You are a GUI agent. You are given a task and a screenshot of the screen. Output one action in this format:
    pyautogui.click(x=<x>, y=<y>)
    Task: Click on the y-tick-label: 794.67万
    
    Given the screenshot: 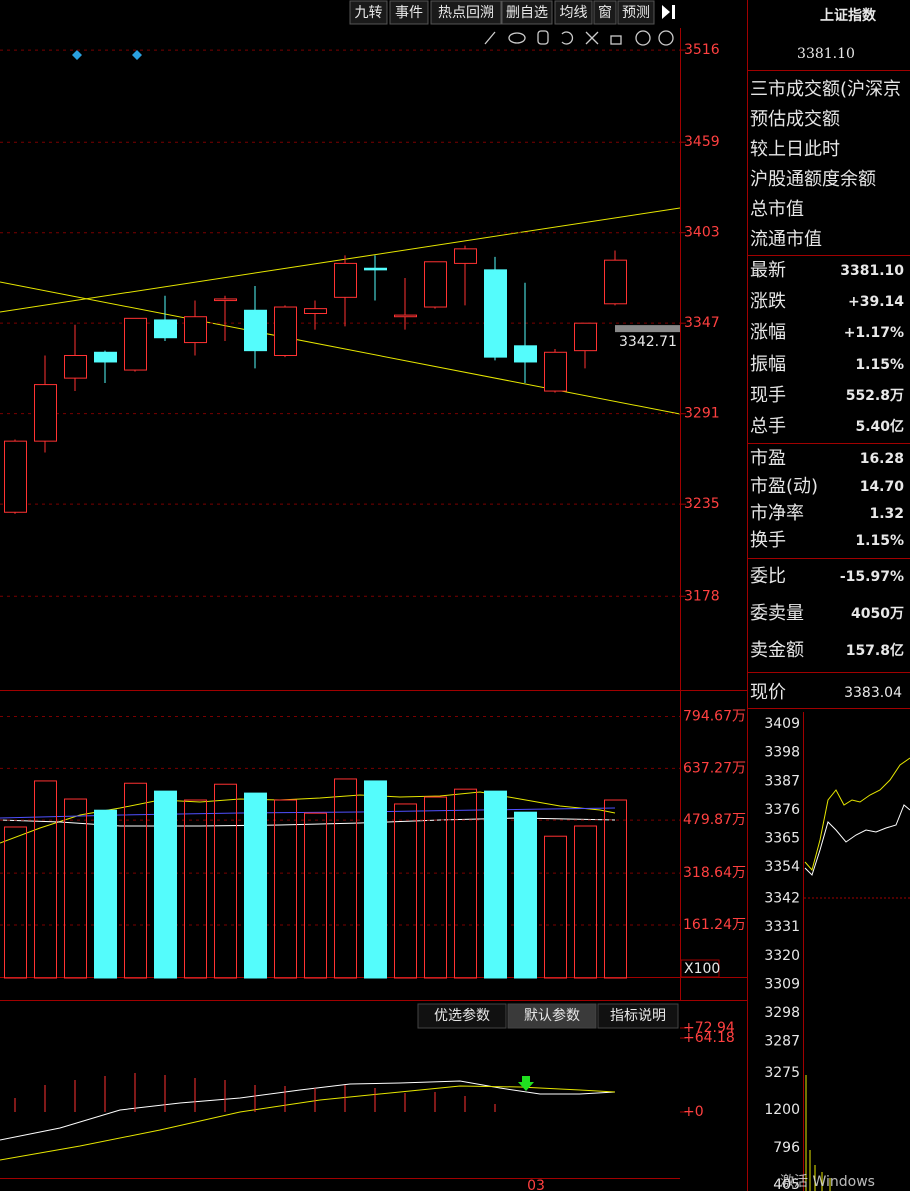 What is the action you would take?
    pyautogui.click(x=714, y=717)
    